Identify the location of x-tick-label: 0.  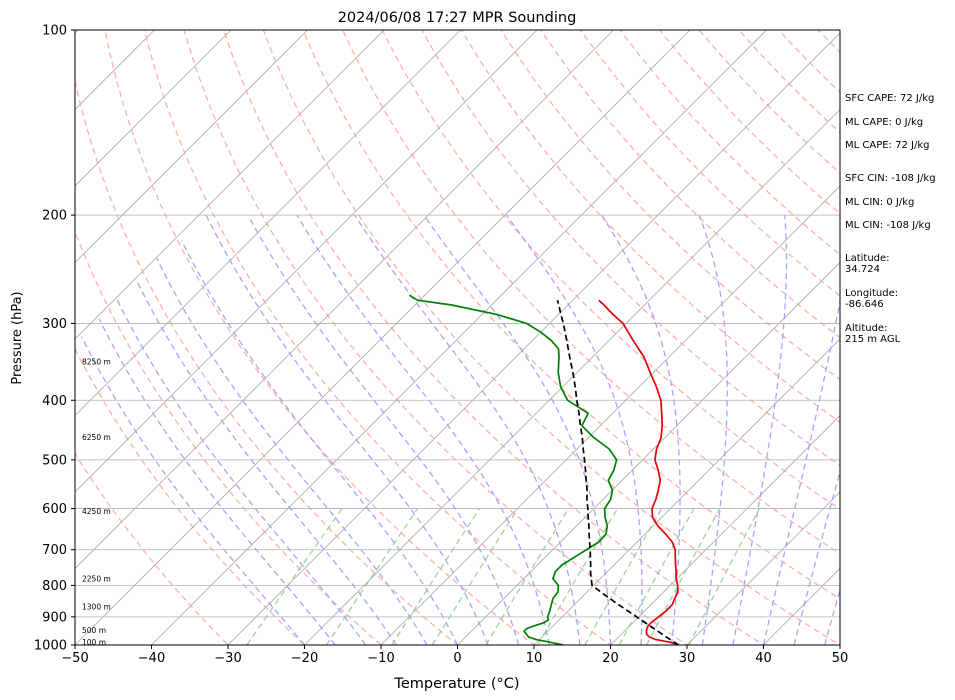
(457, 658).